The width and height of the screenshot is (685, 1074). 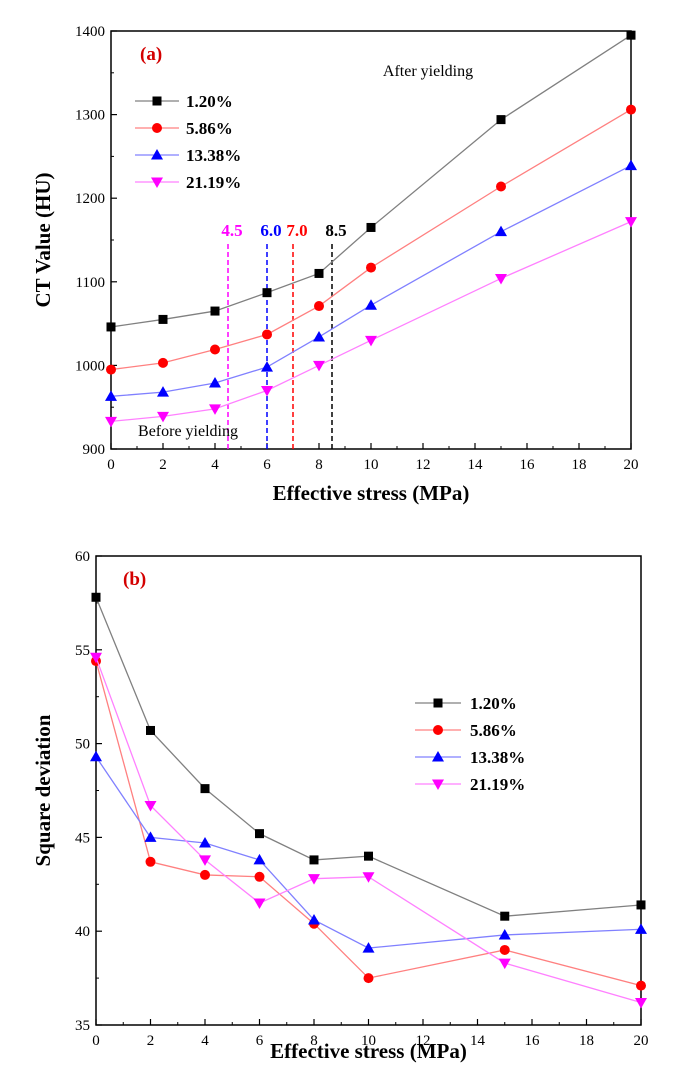 I want to click on x-tick-label: 18, so click(x=579, y=465).